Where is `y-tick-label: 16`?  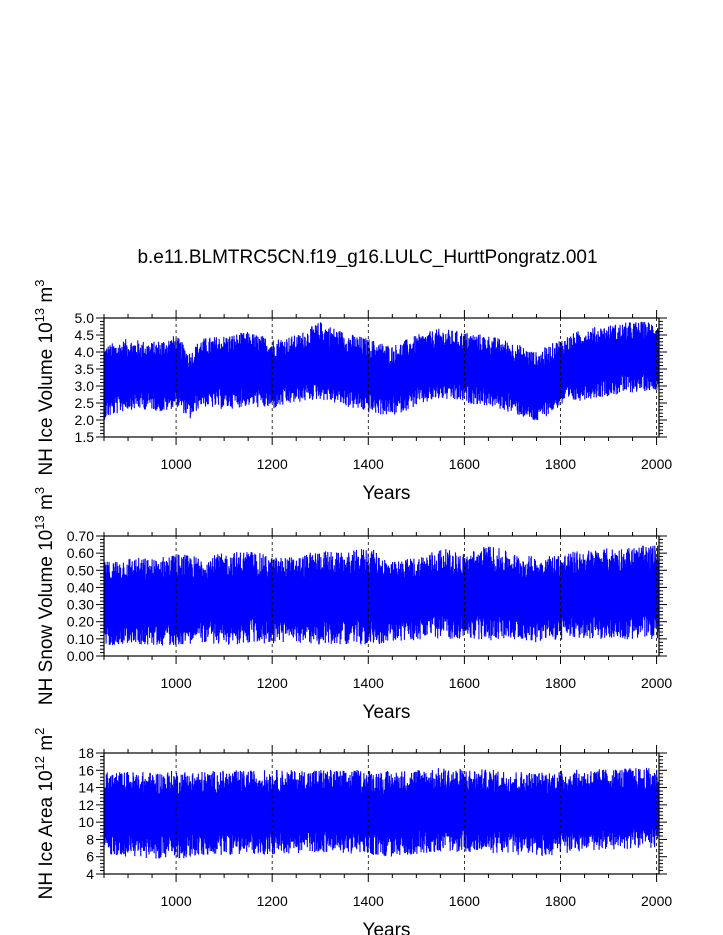
y-tick-label: 16 is located at coordinates (86, 770).